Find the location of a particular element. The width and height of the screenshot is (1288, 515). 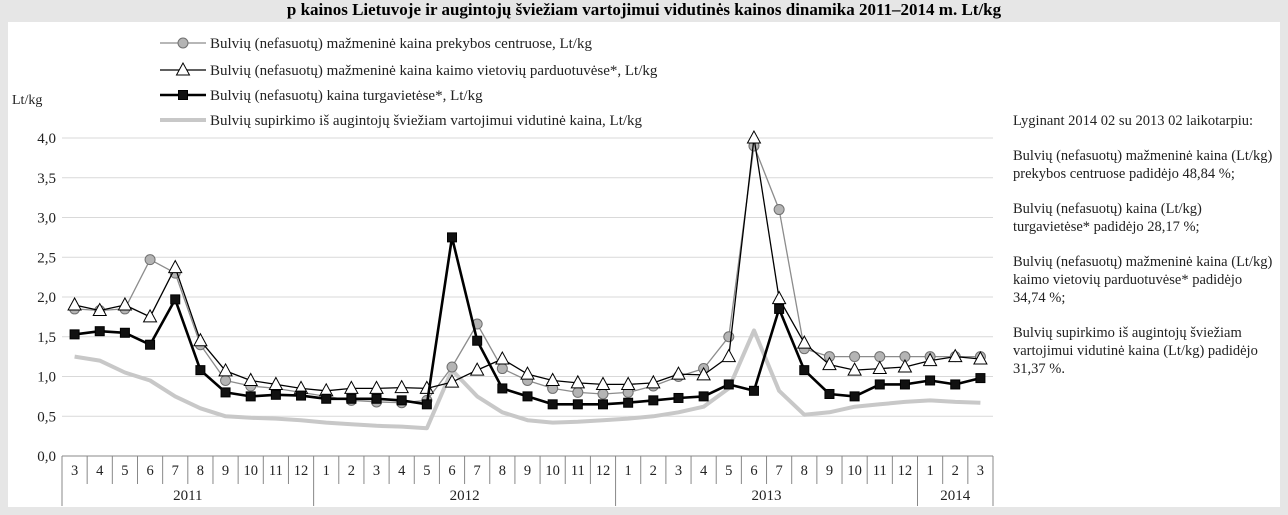

year-label: 2013 is located at coordinates (767, 496).